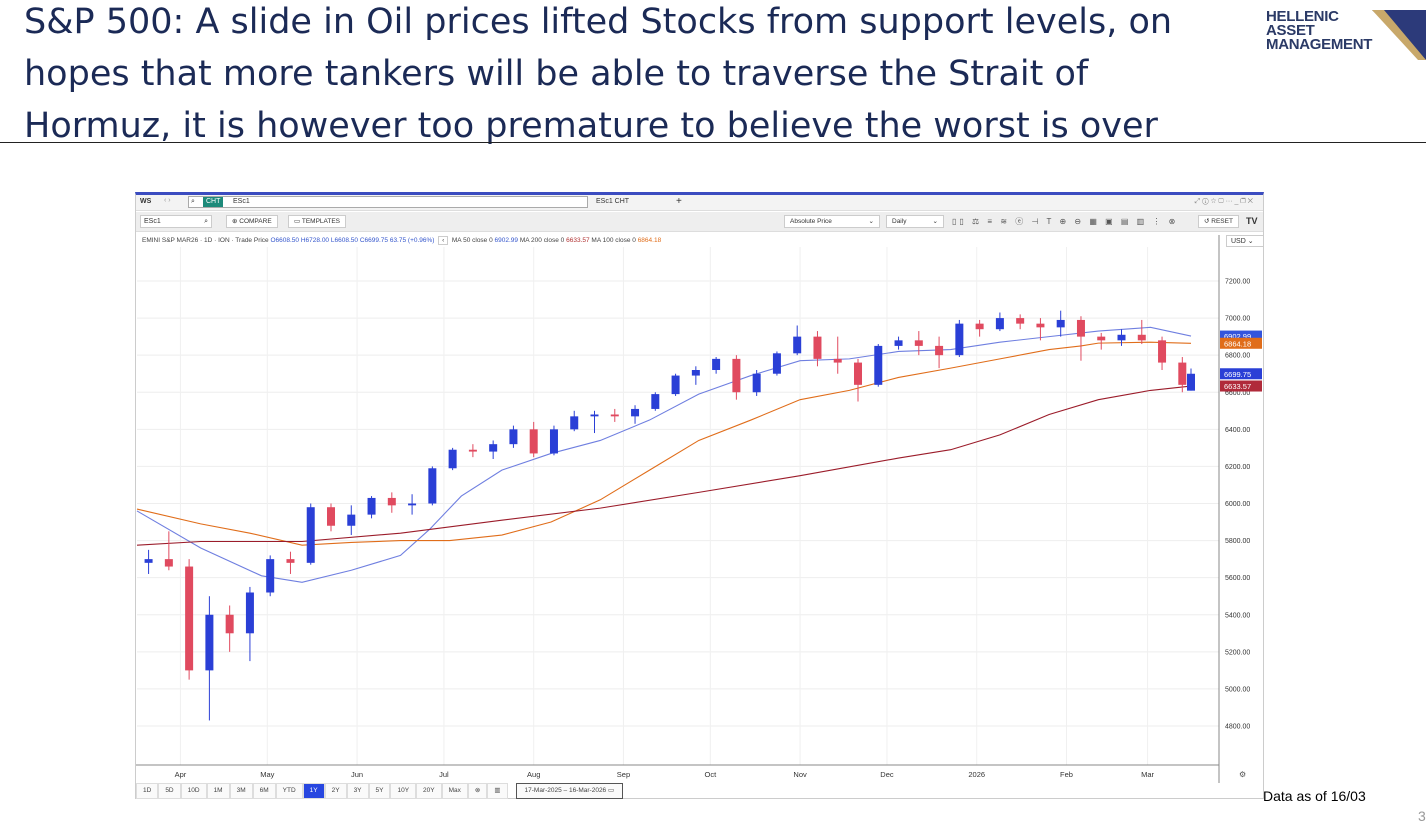  I want to click on reset-label: RESET, so click(1222, 221).